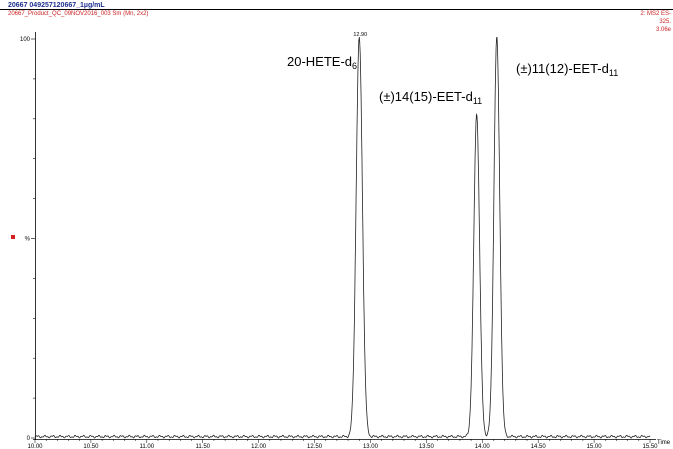 The height and width of the screenshot is (449, 673). I want to click on x-tick-label: 15.00, so click(595, 446).